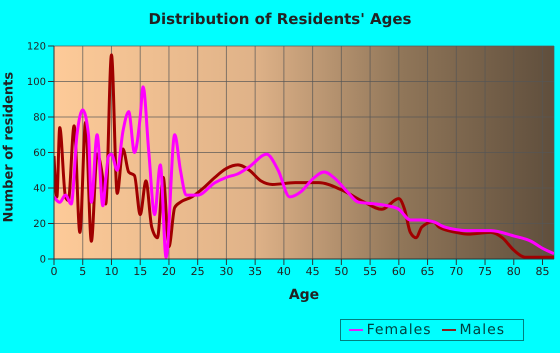 This screenshot has width=560, height=353. I want to click on y-tick-label: 100, so click(36, 82).